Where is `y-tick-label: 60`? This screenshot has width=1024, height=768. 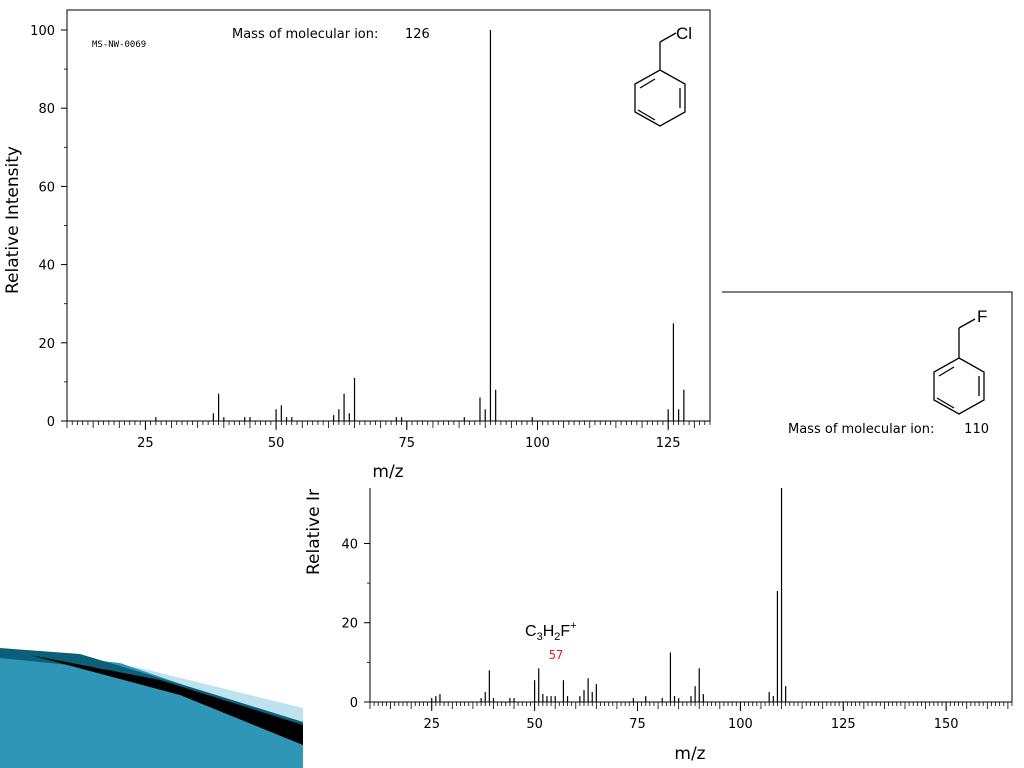 y-tick-label: 60 is located at coordinates (46, 187).